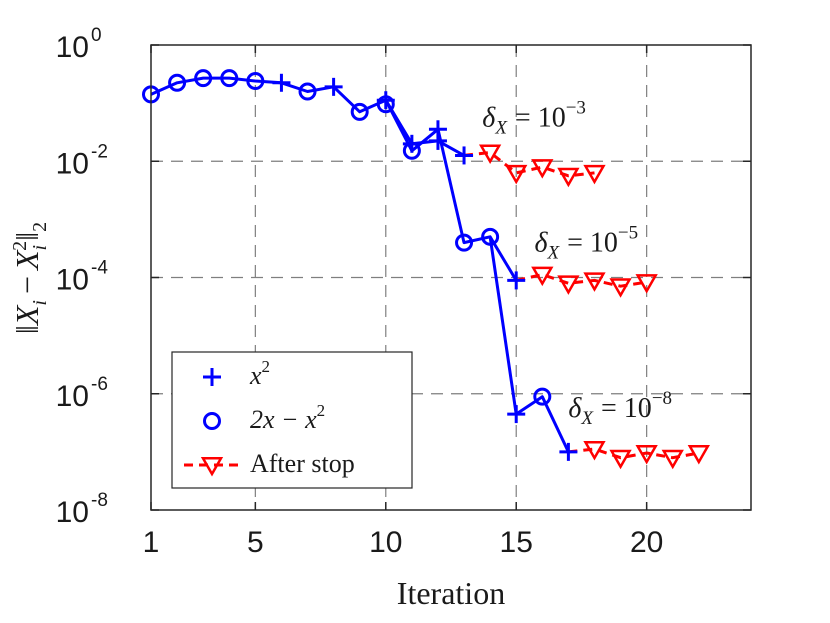 This screenshot has width=830, height=623. What do you see at coordinates (99, 151) in the screenshot?
I see `y-tick-exponent: -2` at bounding box center [99, 151].